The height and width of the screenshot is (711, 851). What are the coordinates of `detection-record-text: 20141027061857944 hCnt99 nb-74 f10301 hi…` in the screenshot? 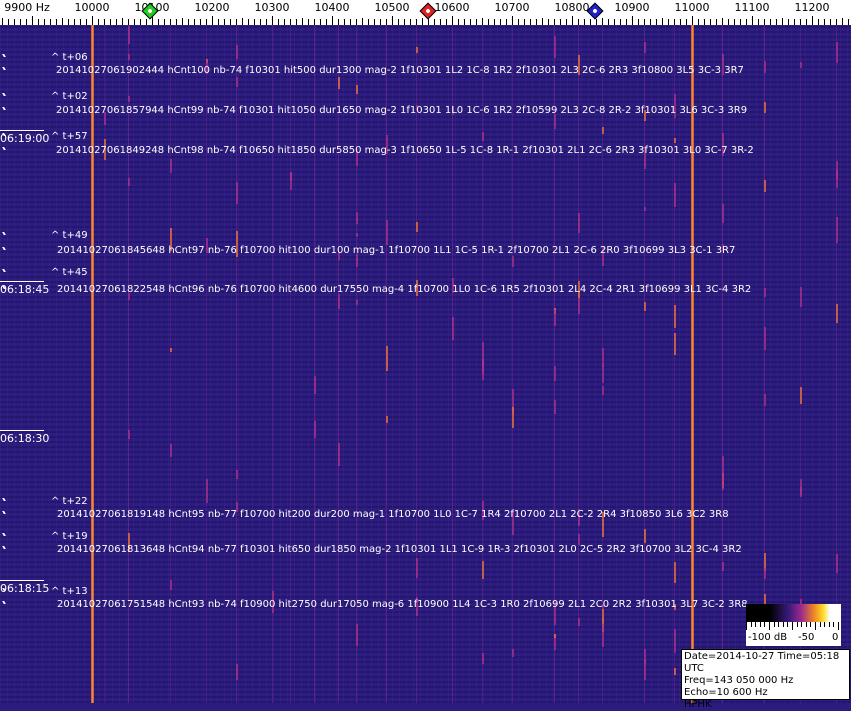 It's located at (402, 110).